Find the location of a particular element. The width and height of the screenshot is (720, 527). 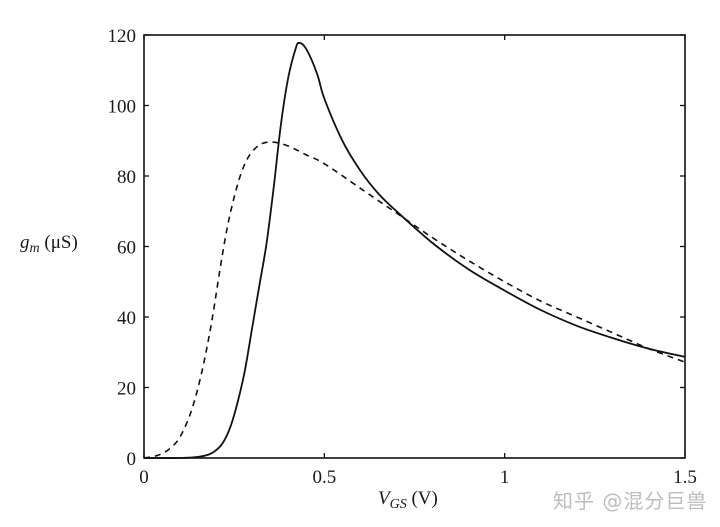

x-axis-label-unit: (V) is located at coordinates (422, 498).